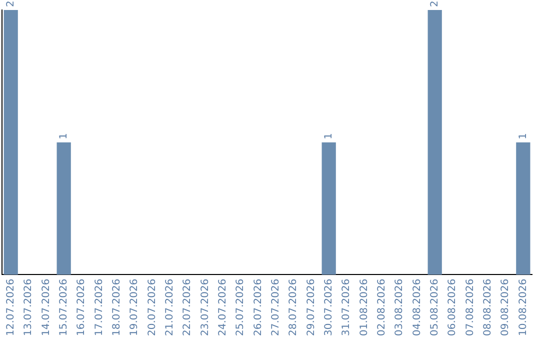 This screenshot has width=540, height=340. What do you see at coordinates (434, 307) in the screenshot?
I see `x-tick-label: 05.08.2026` at bounding box center [434, 307].